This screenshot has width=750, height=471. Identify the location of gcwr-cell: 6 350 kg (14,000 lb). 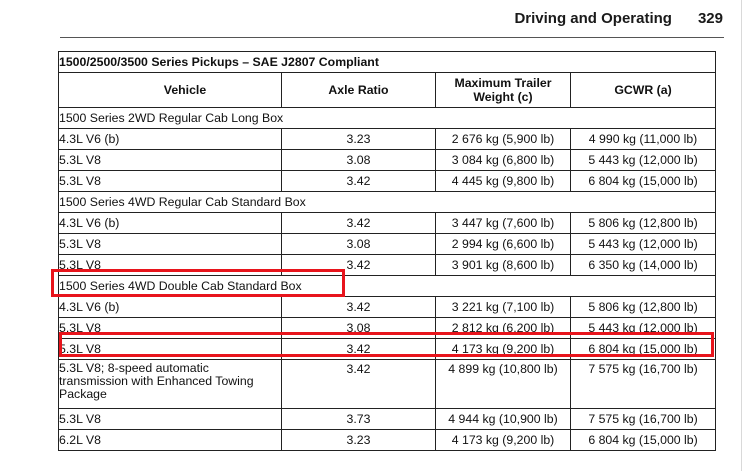
(643, 265).